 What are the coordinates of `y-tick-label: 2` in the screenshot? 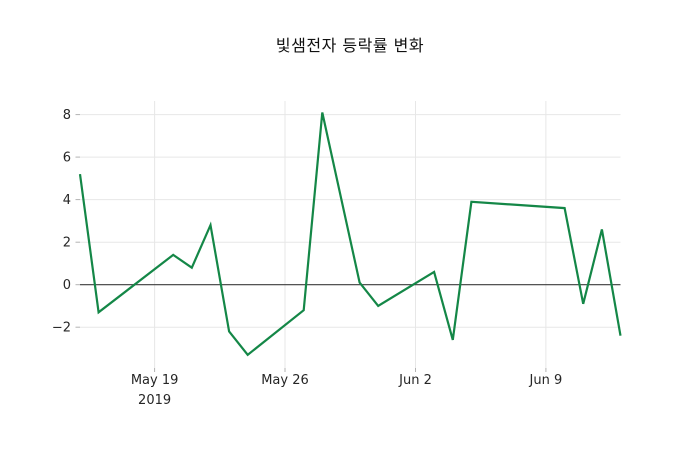 It's located at (67, 243).